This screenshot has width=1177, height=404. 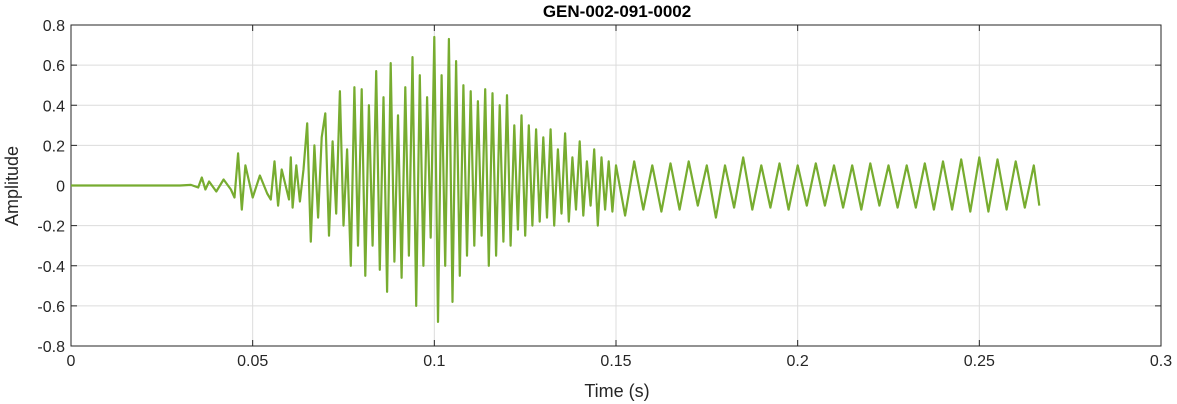 I want to click on x-tick-label: 0.25, so click(x=979, y=361).